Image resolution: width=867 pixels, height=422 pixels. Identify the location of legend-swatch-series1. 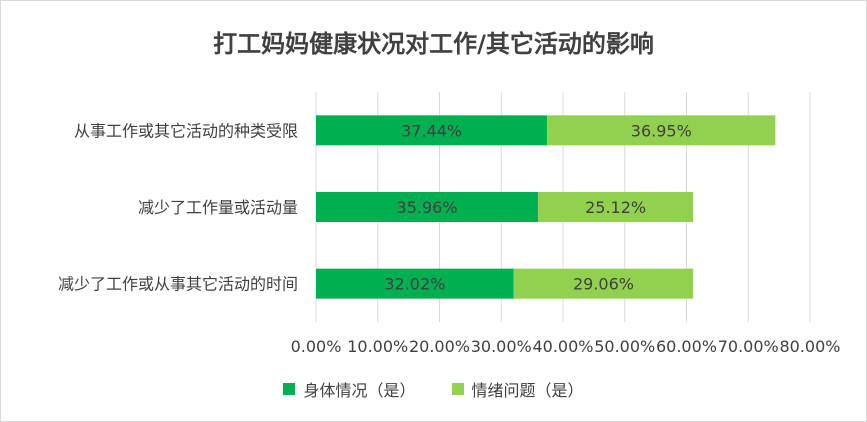
(289, 389).